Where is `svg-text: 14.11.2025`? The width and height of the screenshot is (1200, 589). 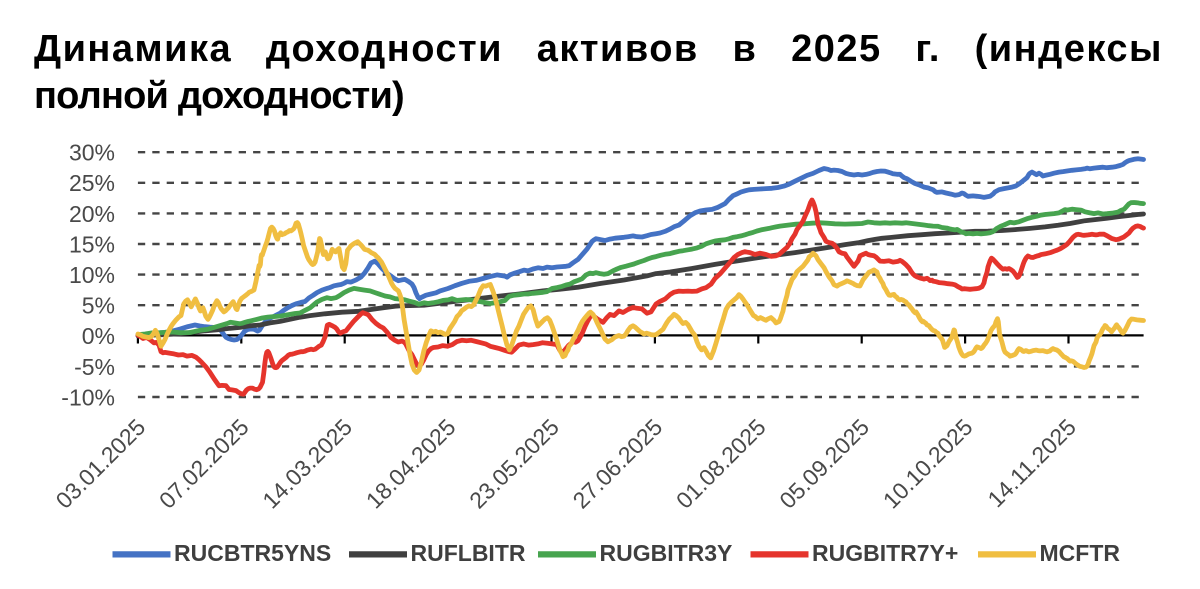
svg-text: 14.11.2025 is located at coordinates (1031, 463).